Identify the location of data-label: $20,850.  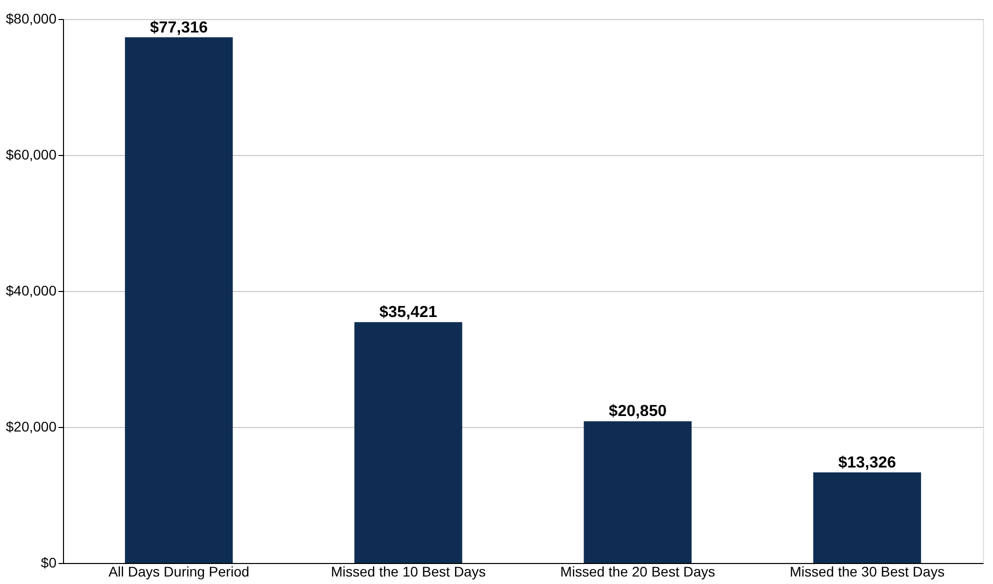
(637, 411).